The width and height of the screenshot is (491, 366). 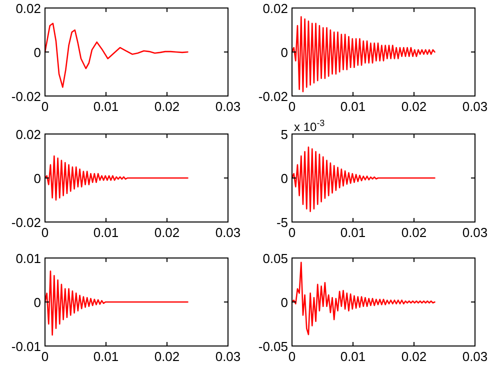 I want to click on annotation: x 10$^{-3}$, so click(x=309, y=126).